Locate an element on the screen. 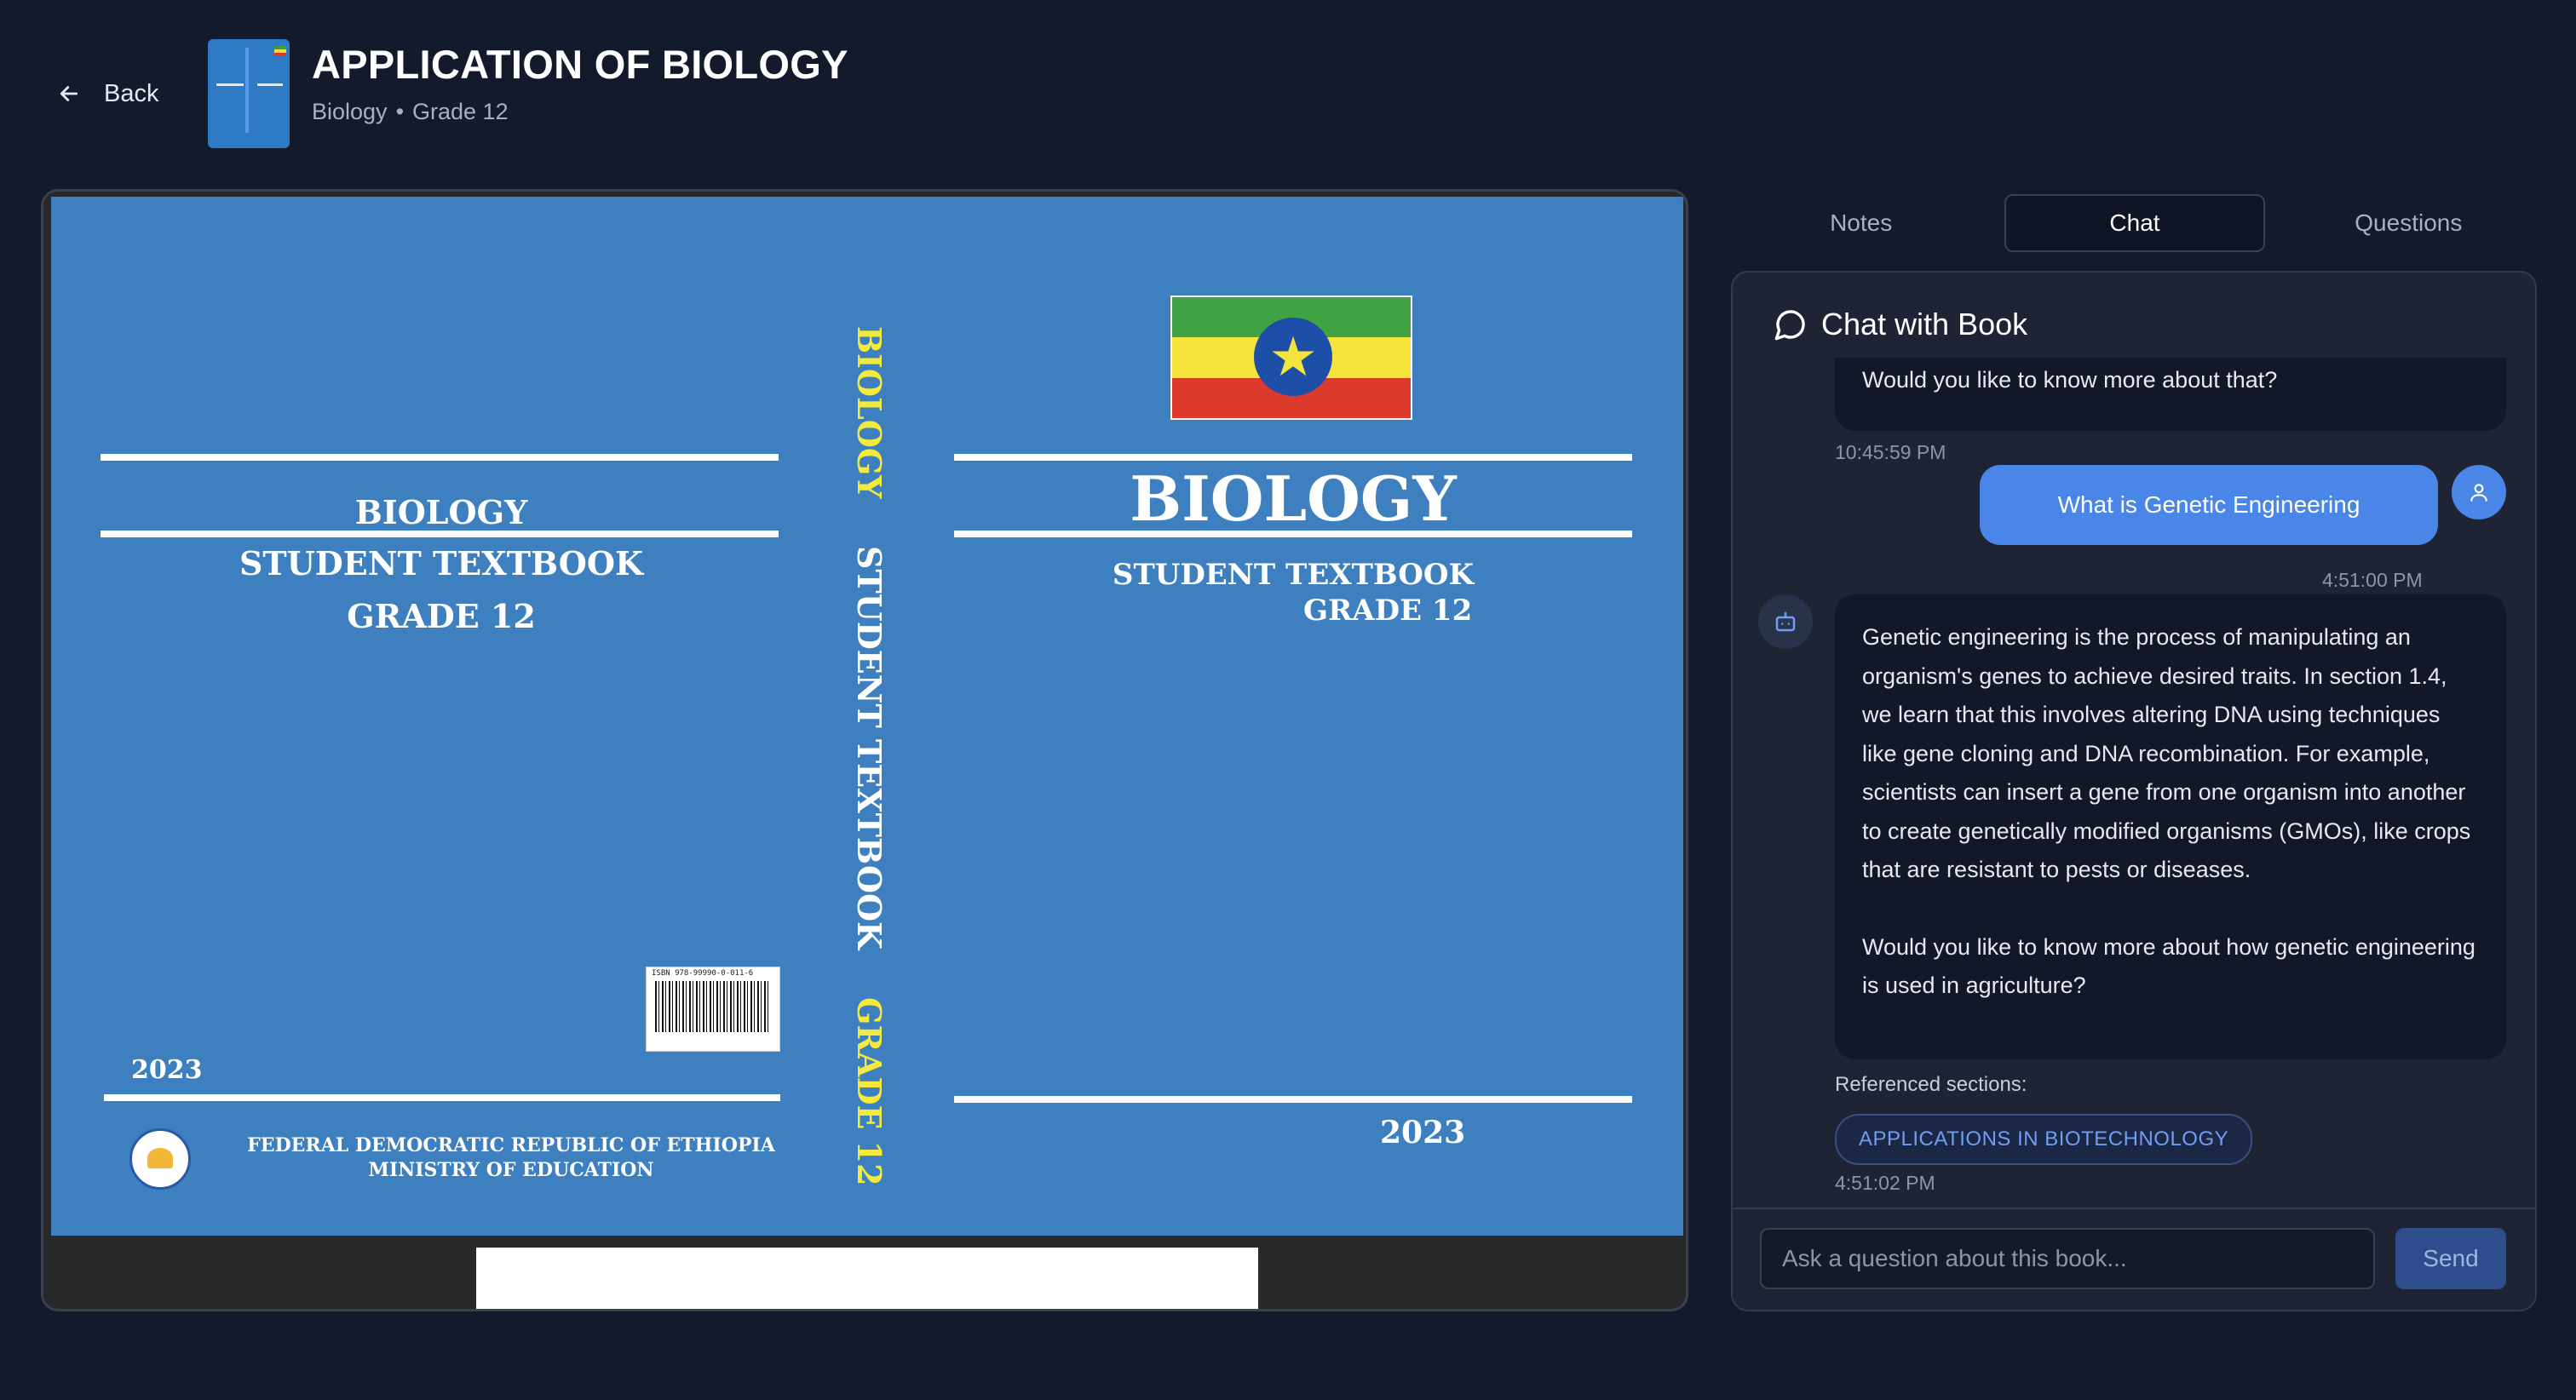  user-avatar-icon is located at coordinates (2479, 492).